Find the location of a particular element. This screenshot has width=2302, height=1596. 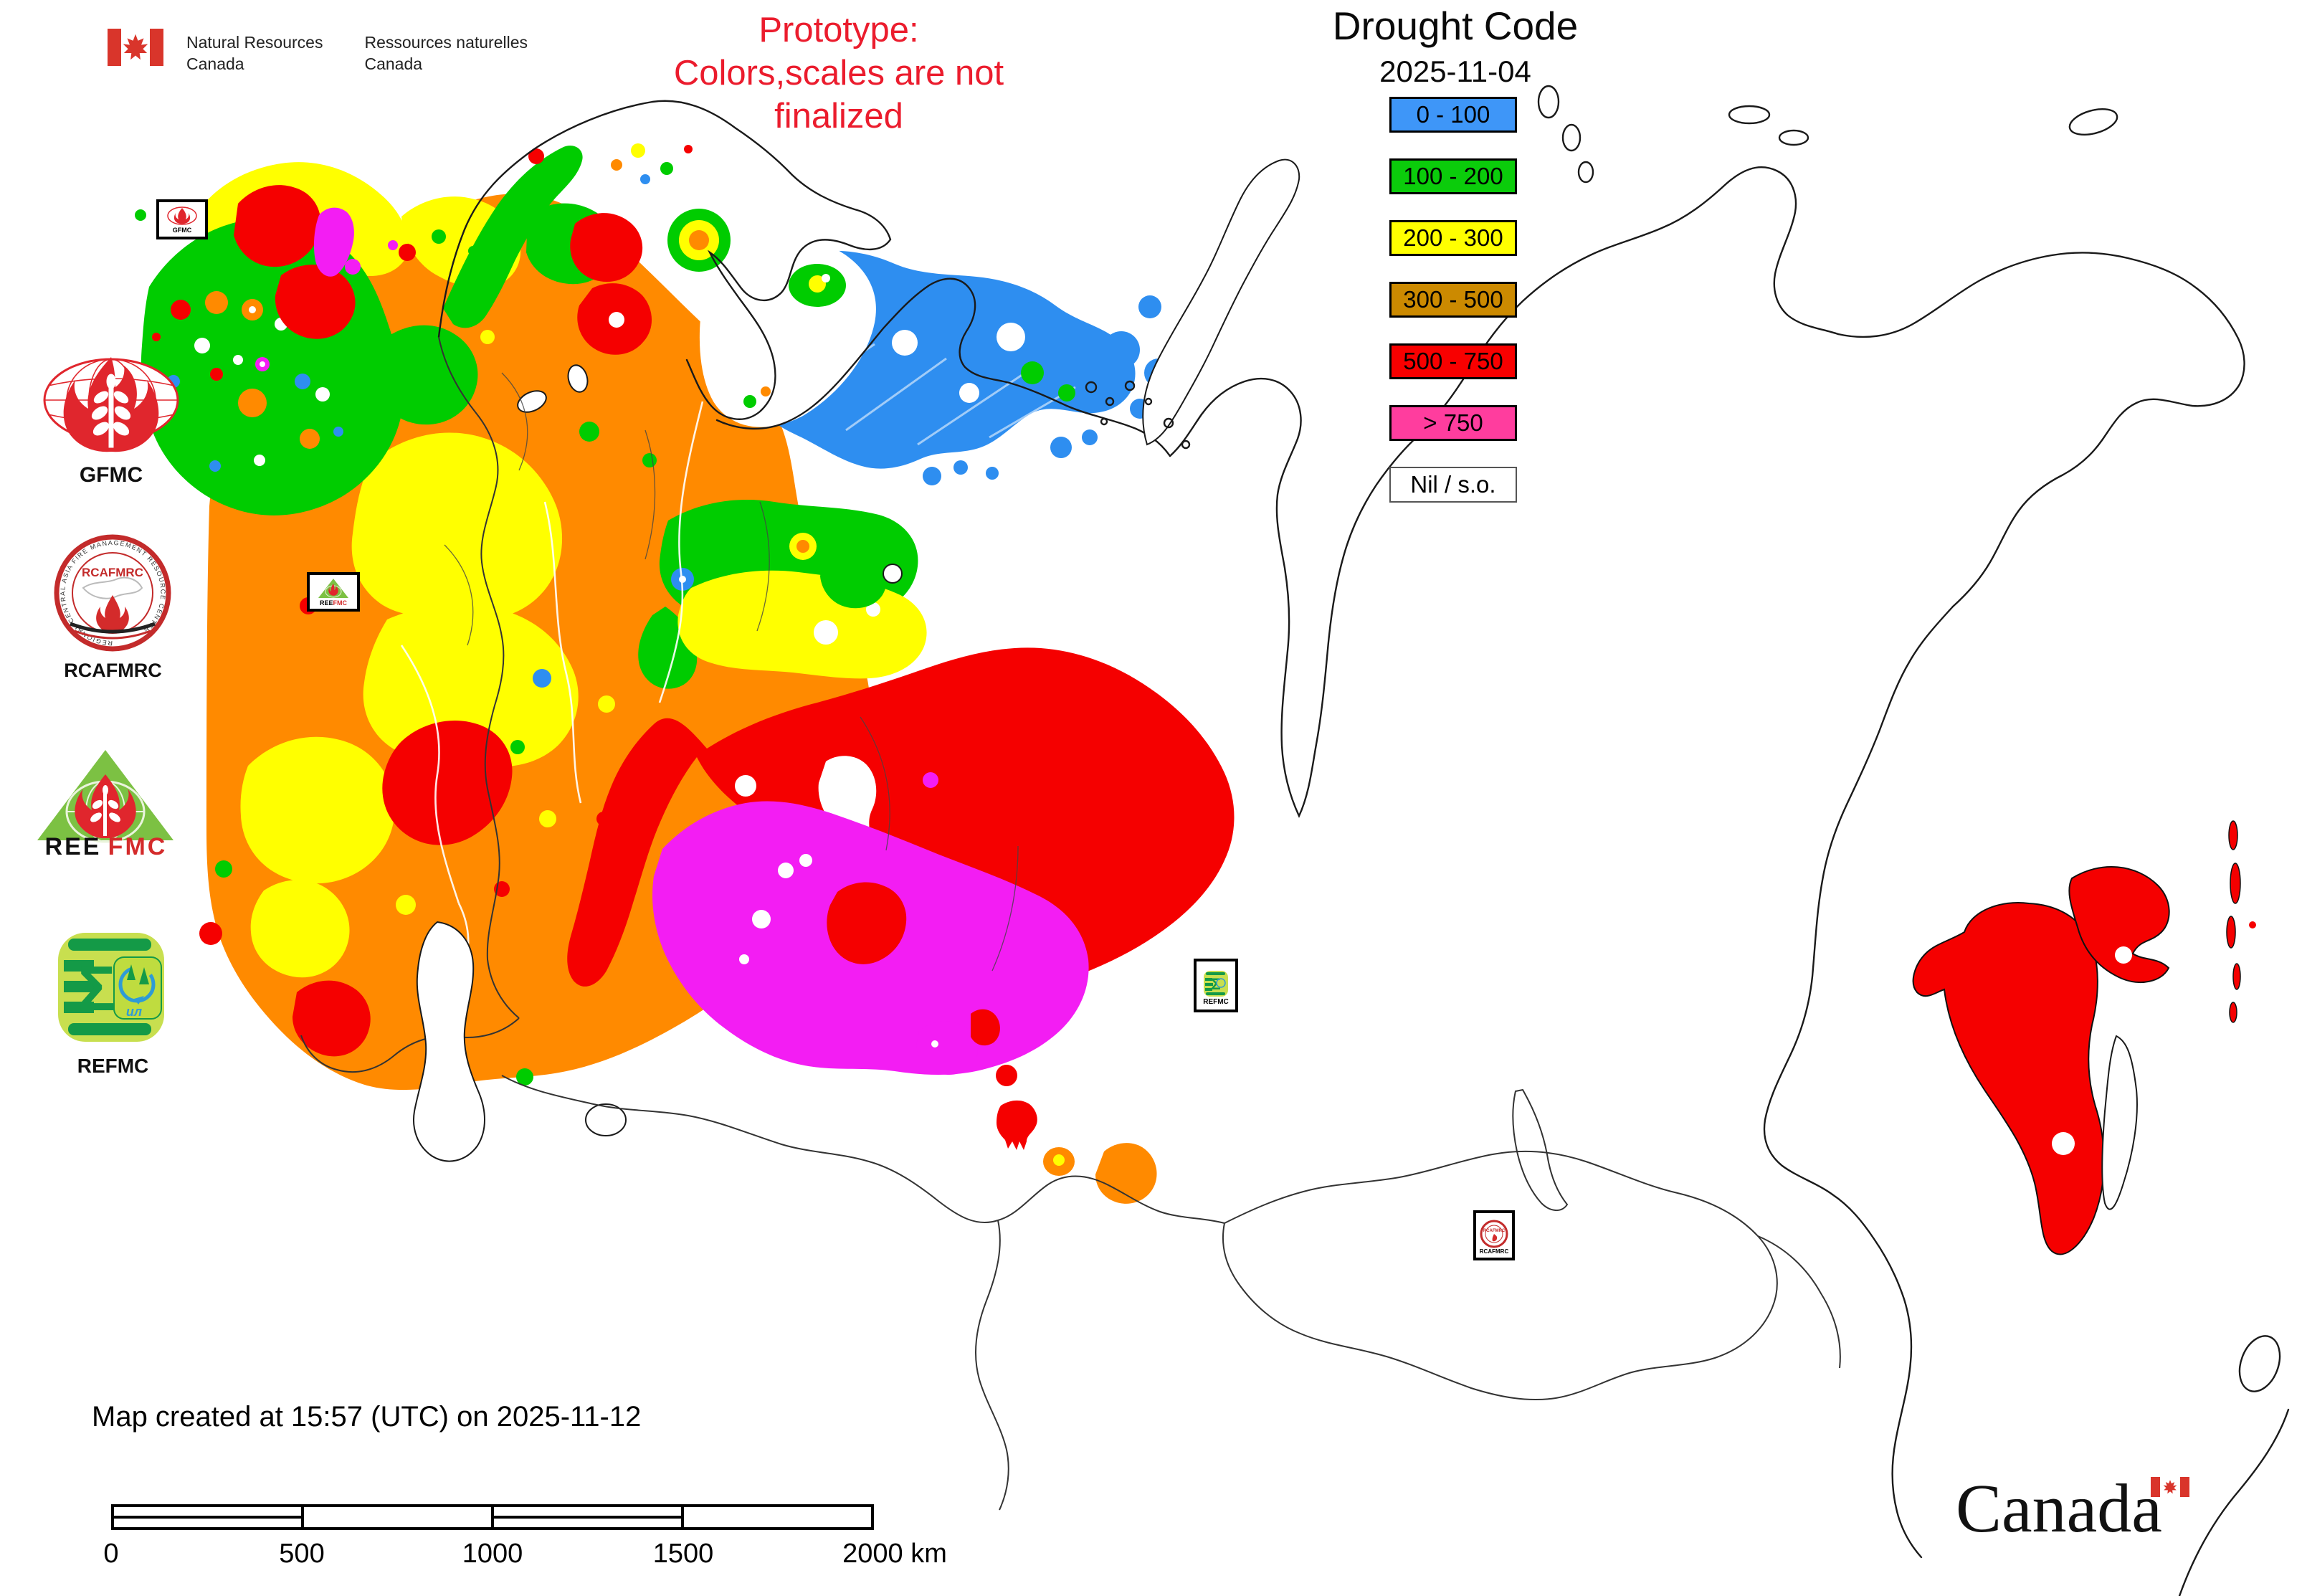

refmc-label: REFMC is located at coordinates (113, 1066).